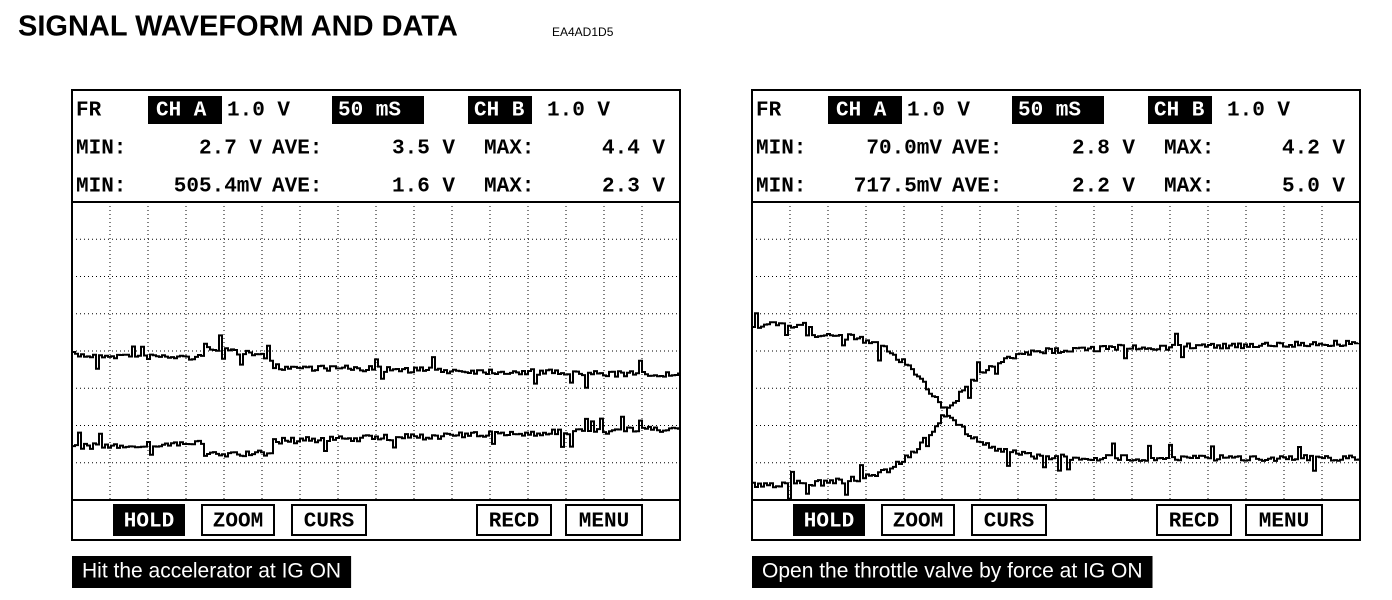  I want to click on readout: 2.8 V, so click(1103, 149).